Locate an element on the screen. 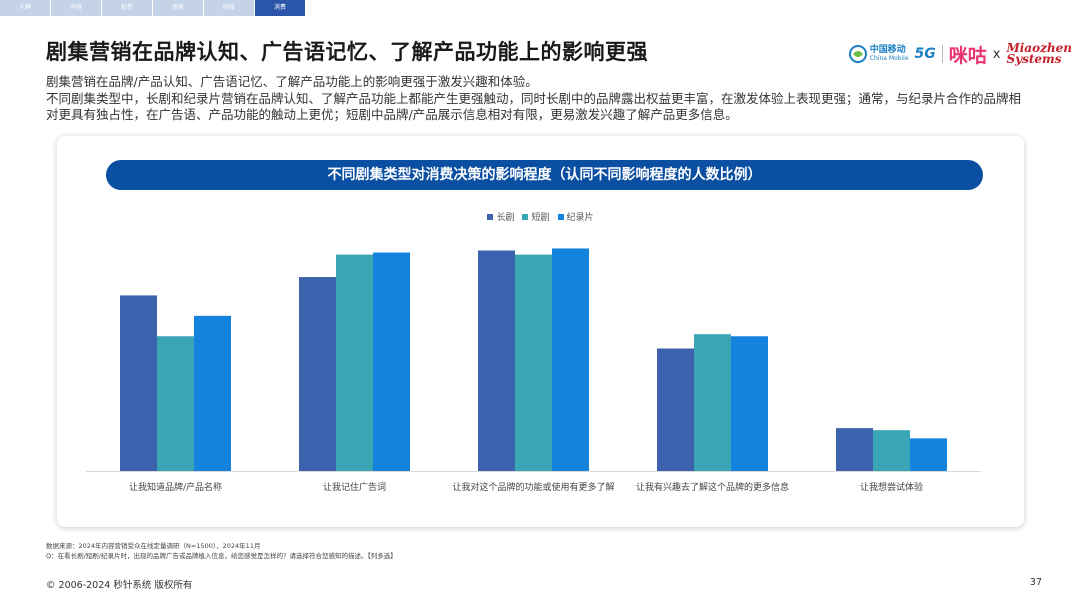 Image resolution: width=1080 pixels, height=604 pixels. bar-纪录片-1 is located at coordinates (391, 361).